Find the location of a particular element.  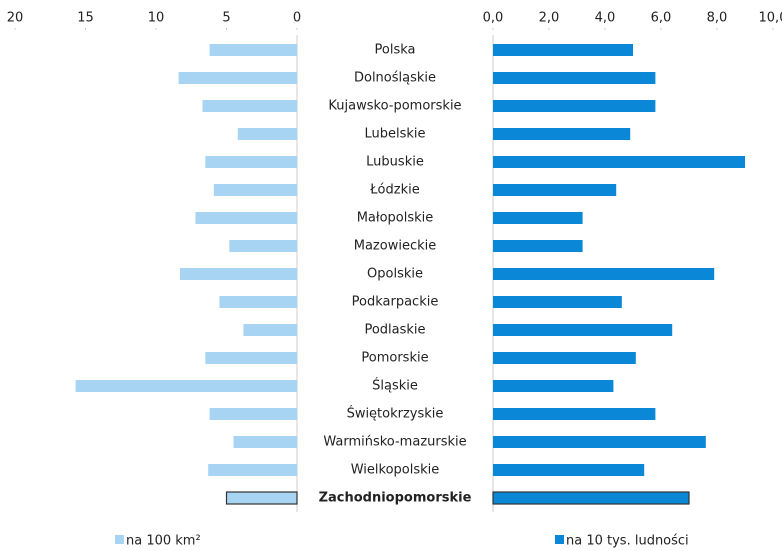

x-tick-label: 5 is located at coordinates (226, 18).